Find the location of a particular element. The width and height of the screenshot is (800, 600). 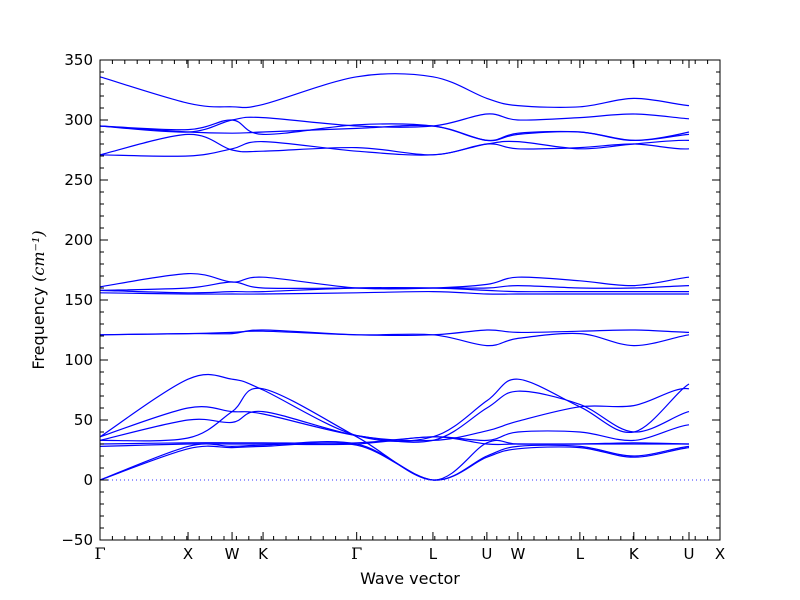

y-tick-label: −50 is located at coordinates (77, 540).